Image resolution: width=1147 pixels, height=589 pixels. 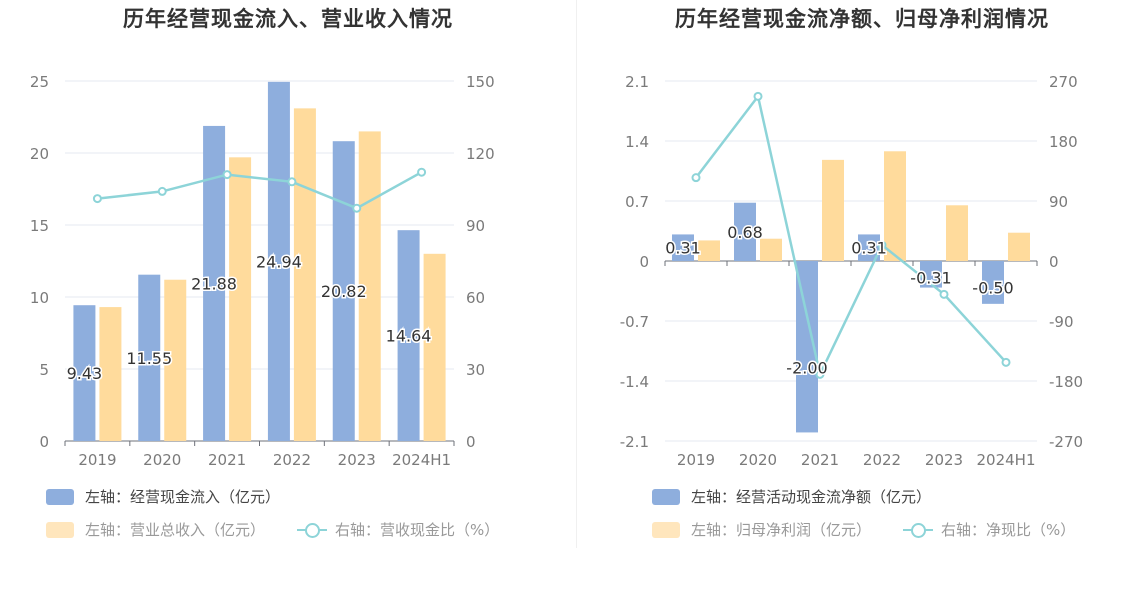 I want to click on legend-label: 左轴：经营活动现金流净额（亿元）, so click(x=811, y=497).